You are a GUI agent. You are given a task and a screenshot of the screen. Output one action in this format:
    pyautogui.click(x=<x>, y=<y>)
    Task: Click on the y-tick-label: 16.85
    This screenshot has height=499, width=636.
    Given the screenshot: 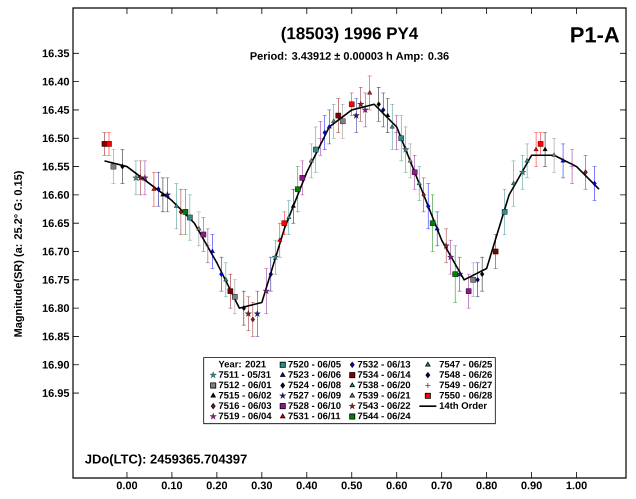 What is the action you would take?
    pyautogui.click(x=56, y=336)
    